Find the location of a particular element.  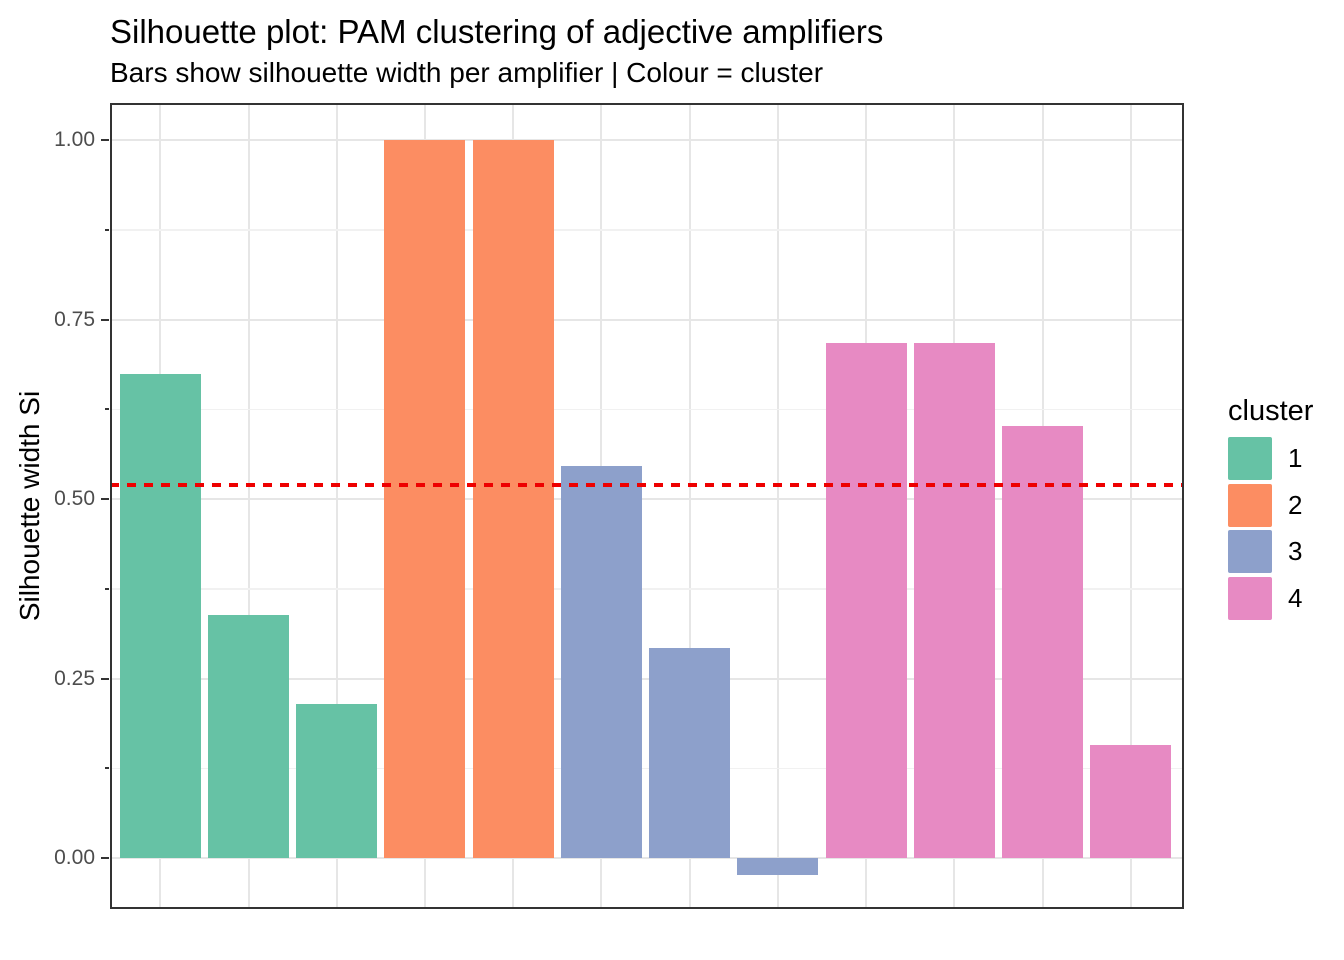

legend-label-cluster-3: 3 is located at coordinates (1295, 551).